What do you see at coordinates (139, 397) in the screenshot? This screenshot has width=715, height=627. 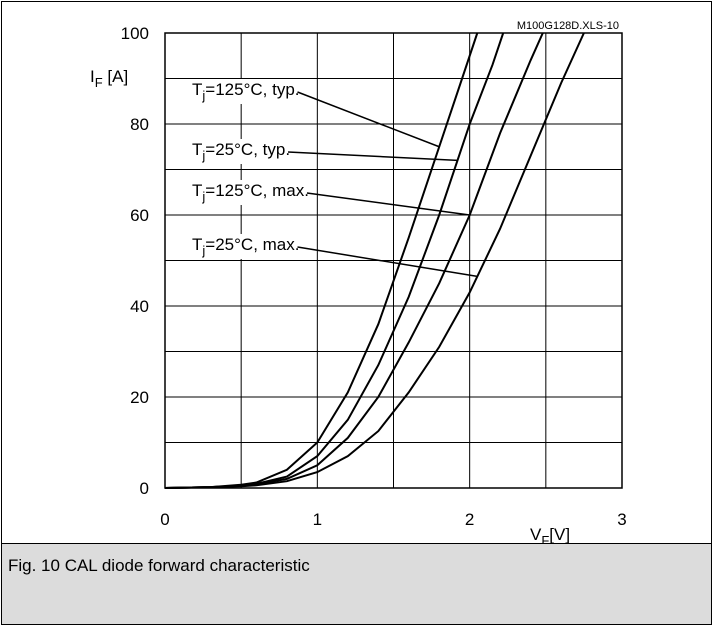 I see `y-tick-label: 20` at bounding box center [139, 397].